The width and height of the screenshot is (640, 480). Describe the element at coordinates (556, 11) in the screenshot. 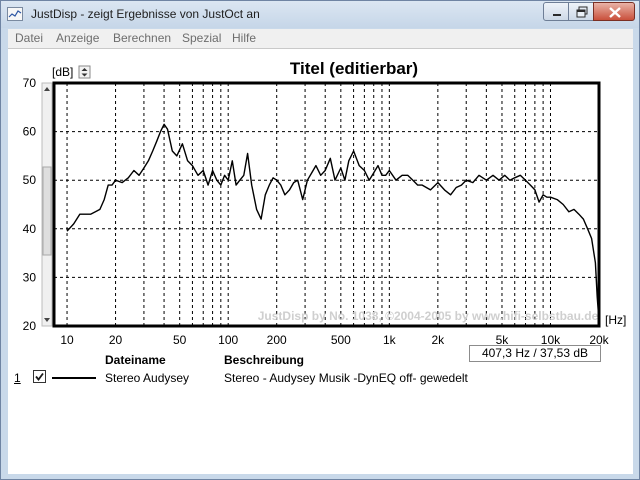

I see `minimize-button` at that location.